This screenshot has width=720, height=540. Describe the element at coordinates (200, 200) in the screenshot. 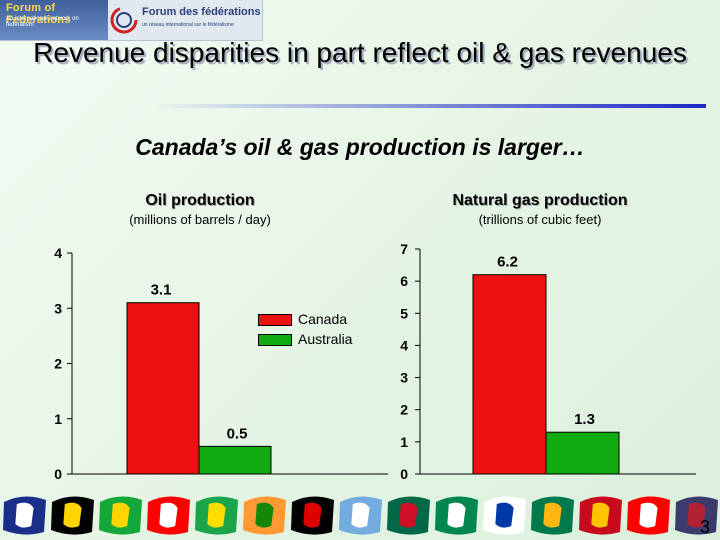

I see `oil-chart-title: Oil production` at that location.